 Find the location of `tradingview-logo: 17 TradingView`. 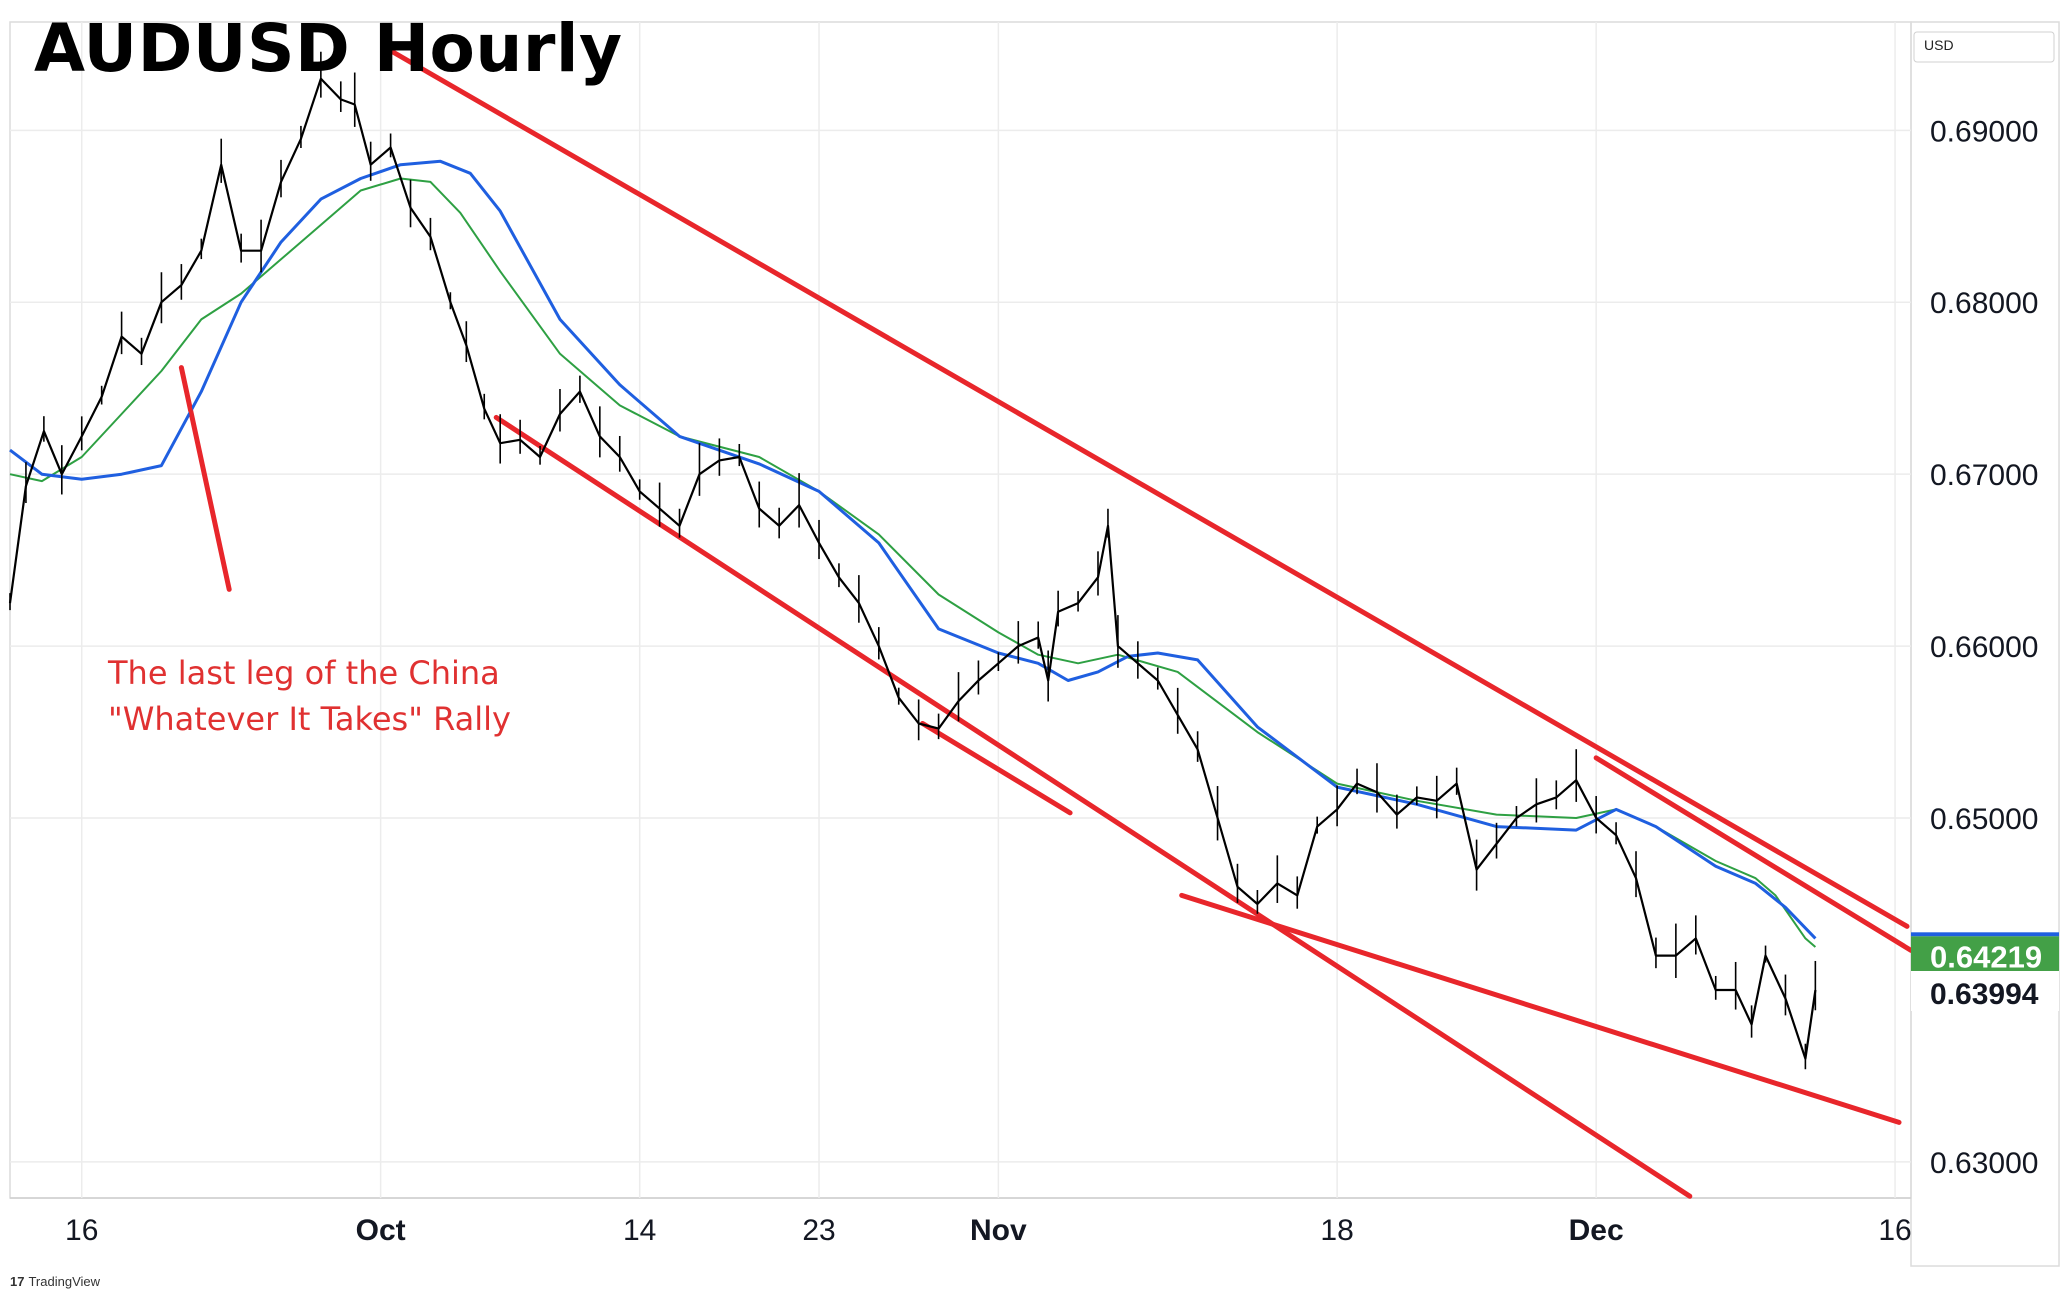

tradingview-logo: 17 TradingView is located at coordinates (55, 1281).